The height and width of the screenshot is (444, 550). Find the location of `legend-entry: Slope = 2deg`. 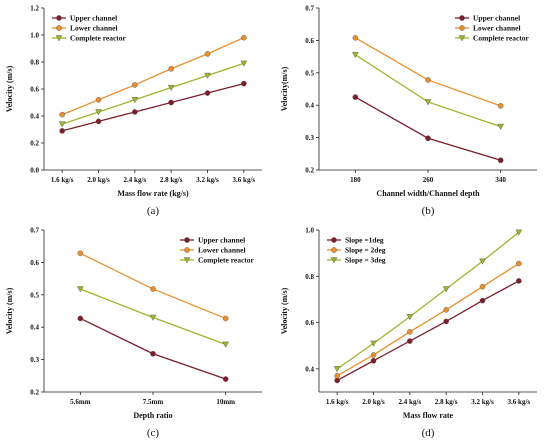

legend-entry: Slope = 2deg is located at coordinates (365, 250).